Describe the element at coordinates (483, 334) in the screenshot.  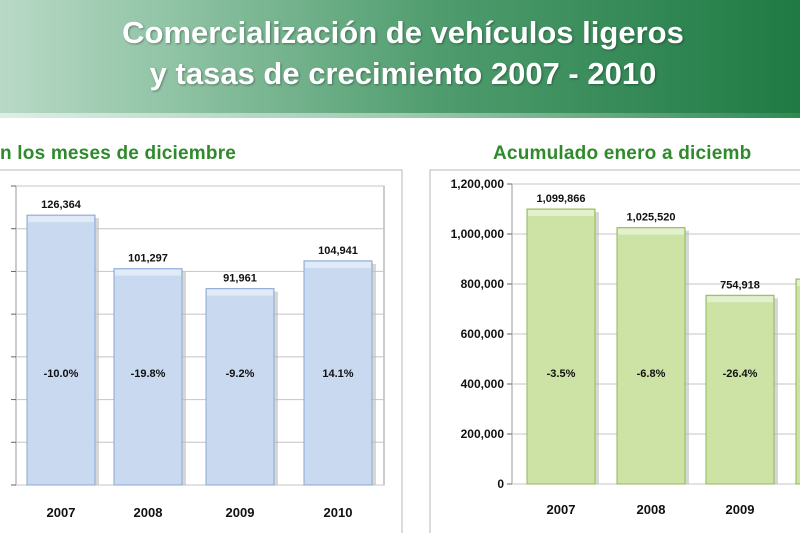
I see `y-tick-label: 600,000` at that location.